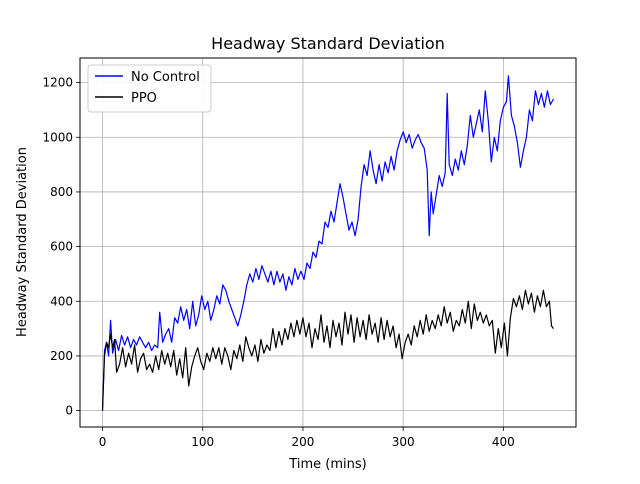 The width and height of the screenshot is (640, 484). I want to click on x-tick-label: 100, so click(202, 442).